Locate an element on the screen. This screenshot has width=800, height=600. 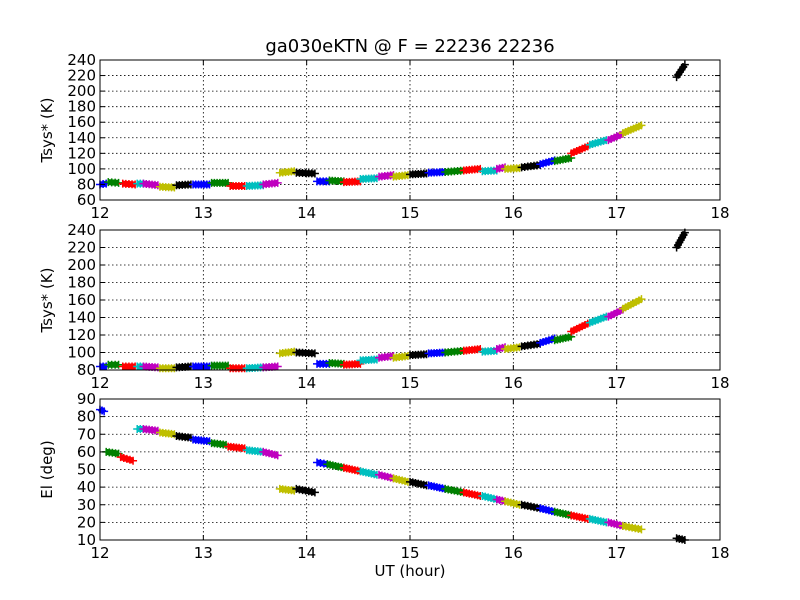
y-tick-label: 200 is located at coordinates (81, 265).